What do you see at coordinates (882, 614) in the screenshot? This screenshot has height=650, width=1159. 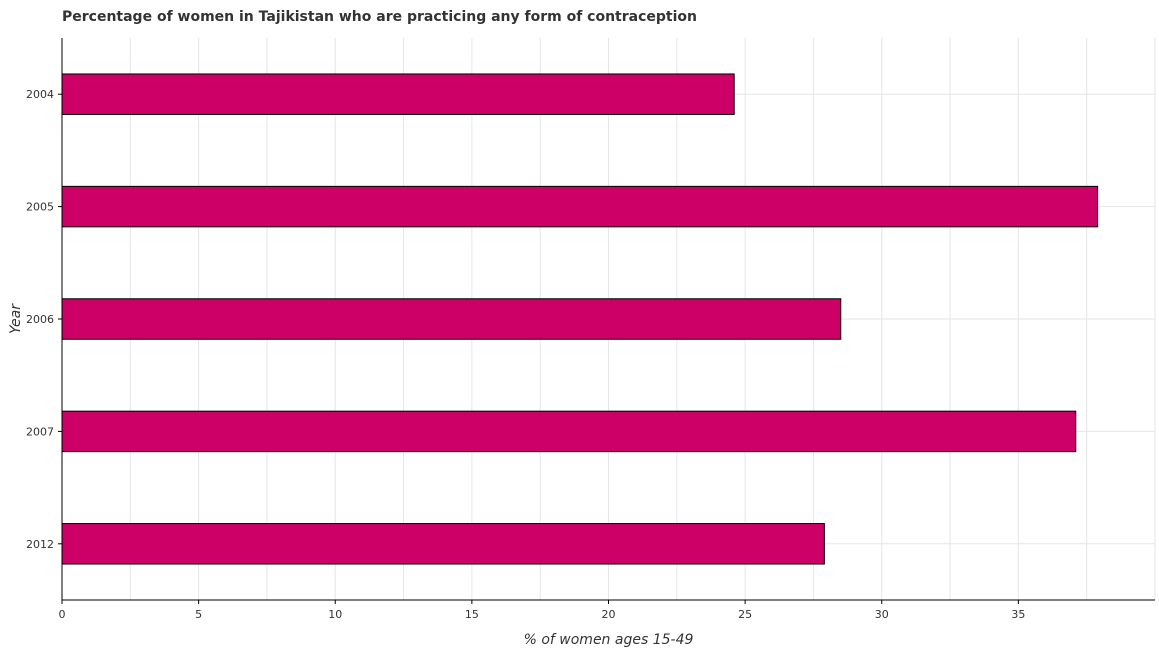 I see `x-tick-label: 30` at bounding box center [882, 614].